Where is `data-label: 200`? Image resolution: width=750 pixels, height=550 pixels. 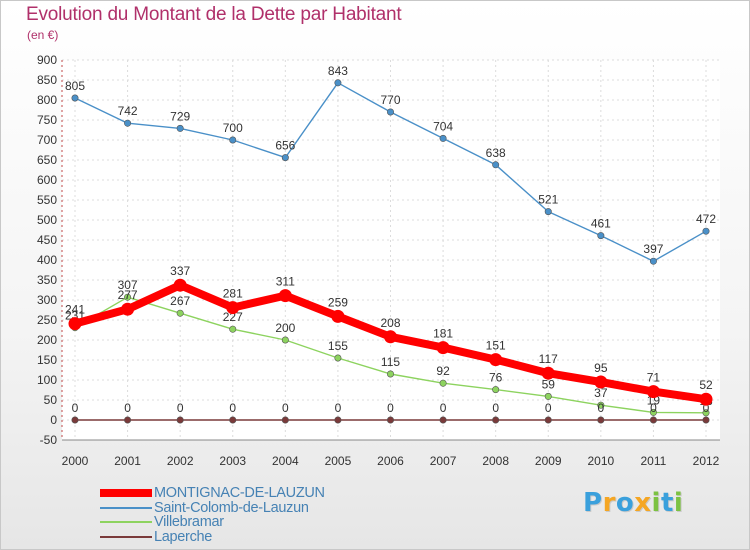
data-label: 200 is located at coordinates (285, 328).